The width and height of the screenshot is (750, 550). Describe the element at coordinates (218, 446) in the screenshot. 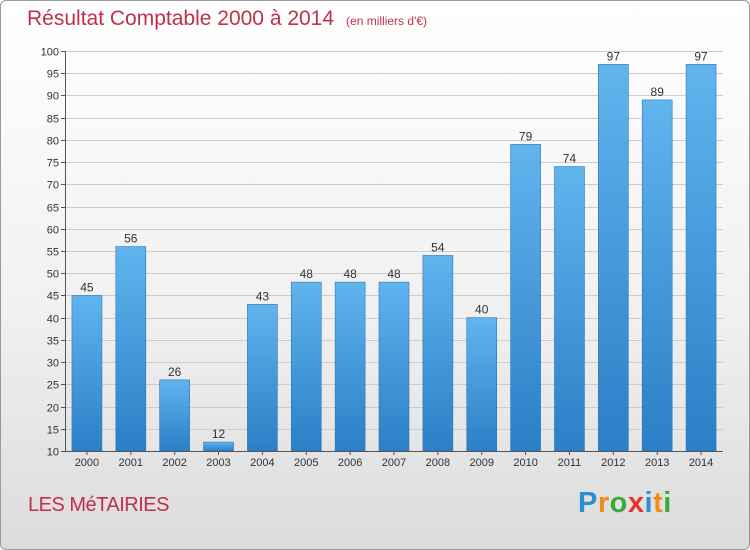

I see `bar-2003` at that location.